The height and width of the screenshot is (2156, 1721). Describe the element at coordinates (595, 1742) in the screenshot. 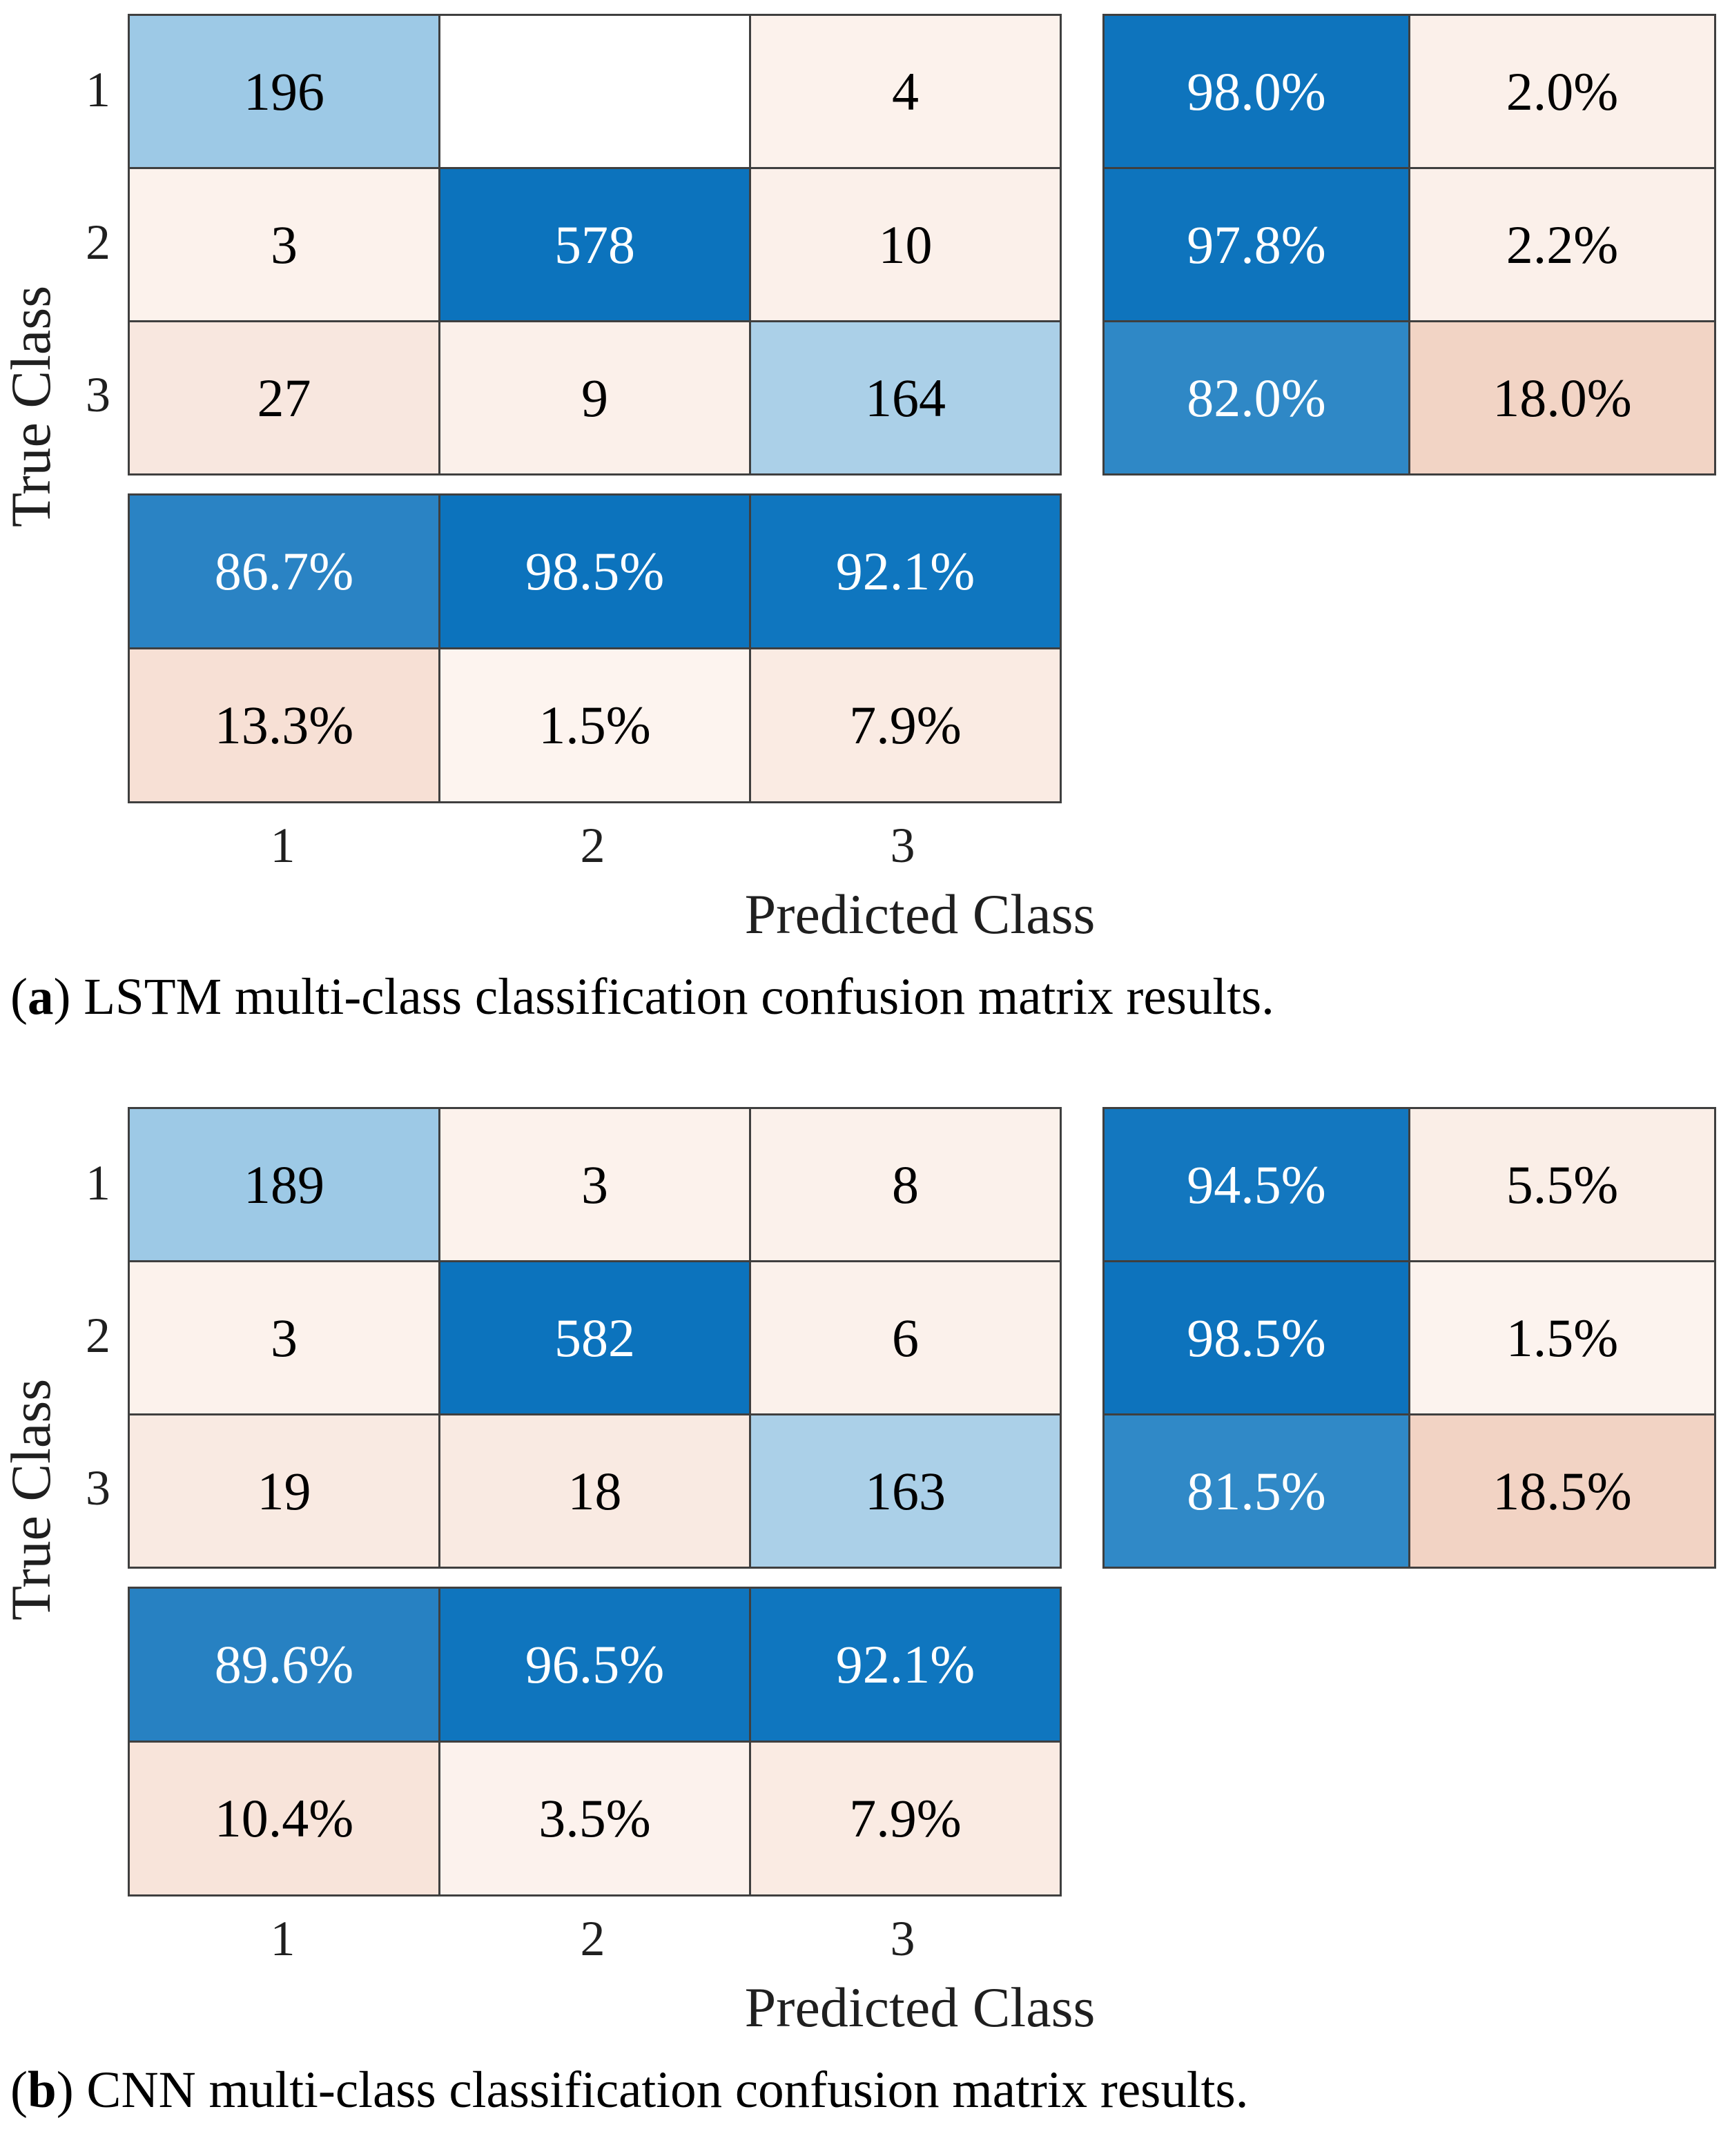

I see `column-summary-grid: 89.6% 96.5% 92.1% 10.4% 3.5% 7.9%` at that location.